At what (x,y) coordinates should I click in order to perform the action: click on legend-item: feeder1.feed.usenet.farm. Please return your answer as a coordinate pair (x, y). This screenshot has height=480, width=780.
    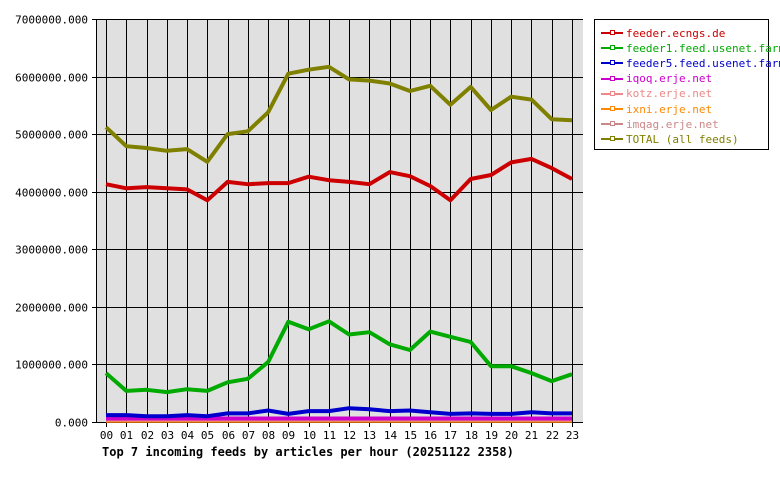
    Looking at the image, I should click on (690, 48).